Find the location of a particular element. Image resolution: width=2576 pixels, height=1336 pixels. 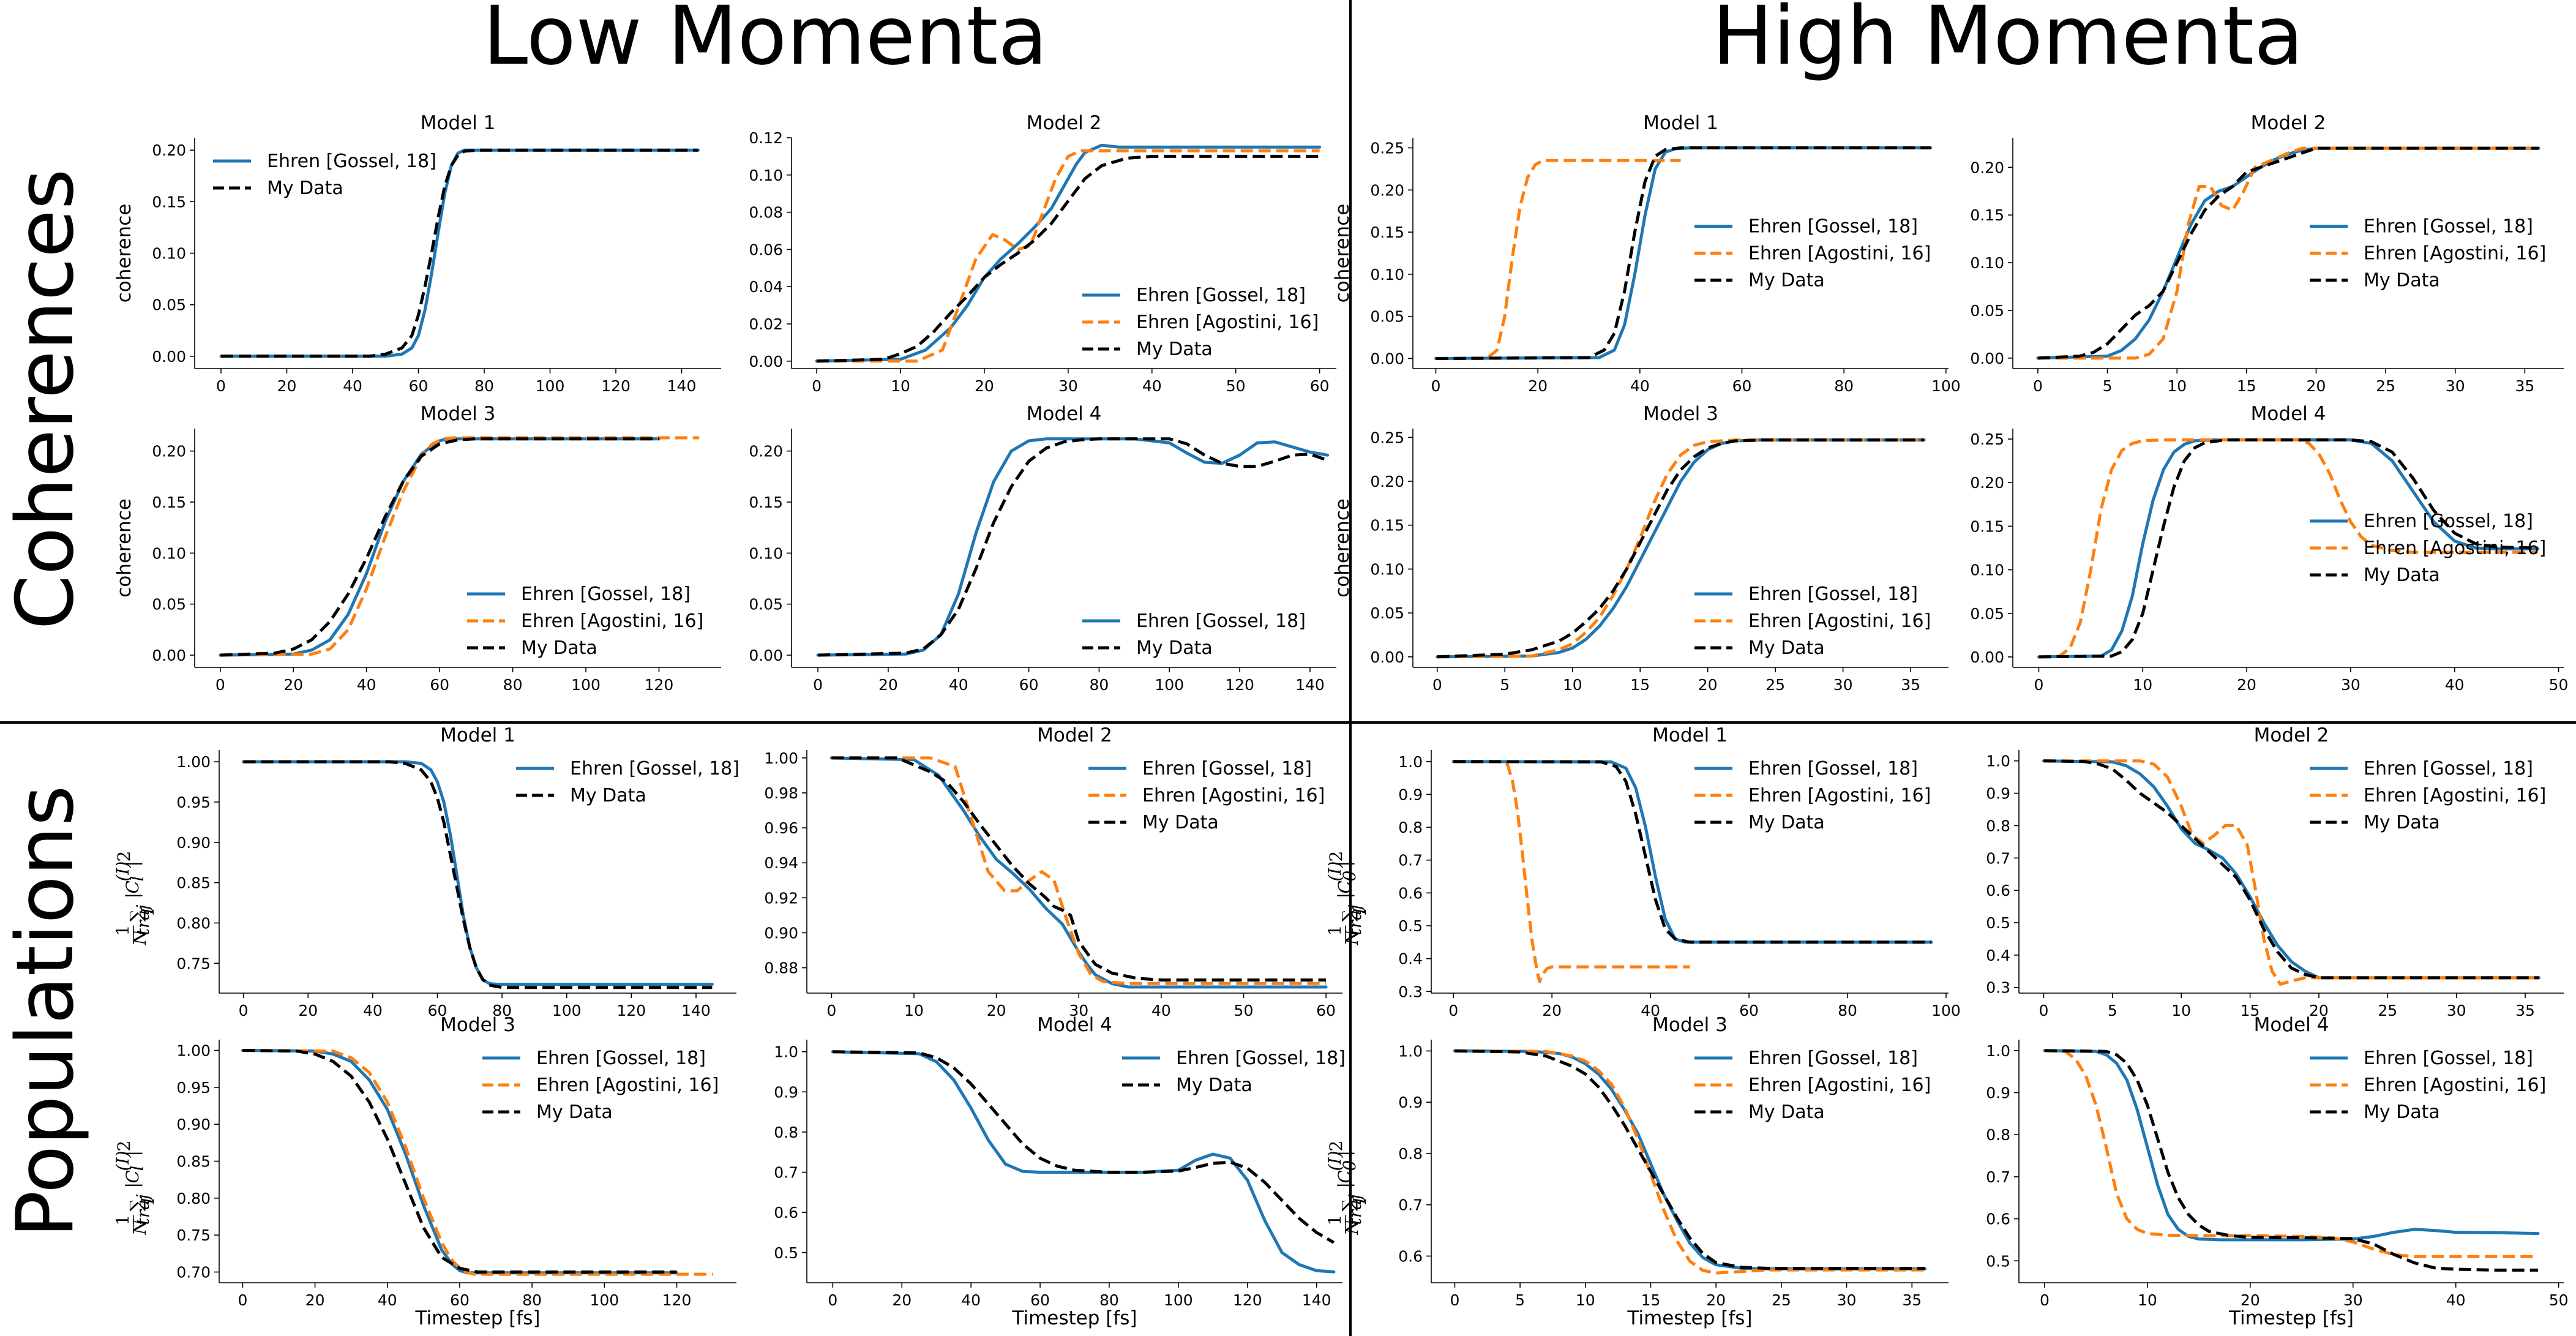

y-tick-label: 1.0 is located at coordinates (1998, 761).